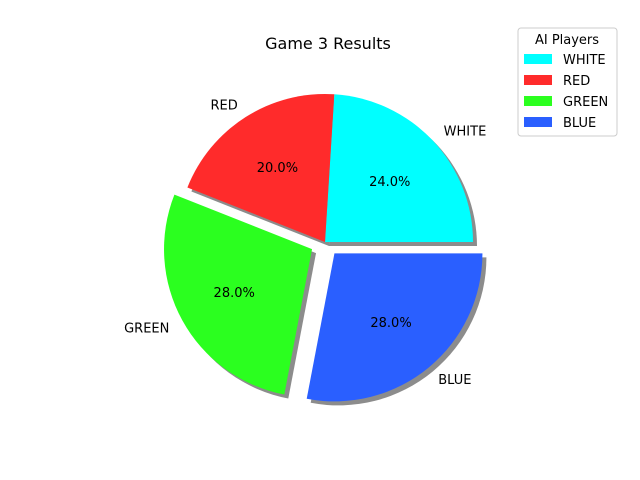 The width and height of the screenshot is (640, 480). I want to click on legend-title: AI Players, so click(567, 40).